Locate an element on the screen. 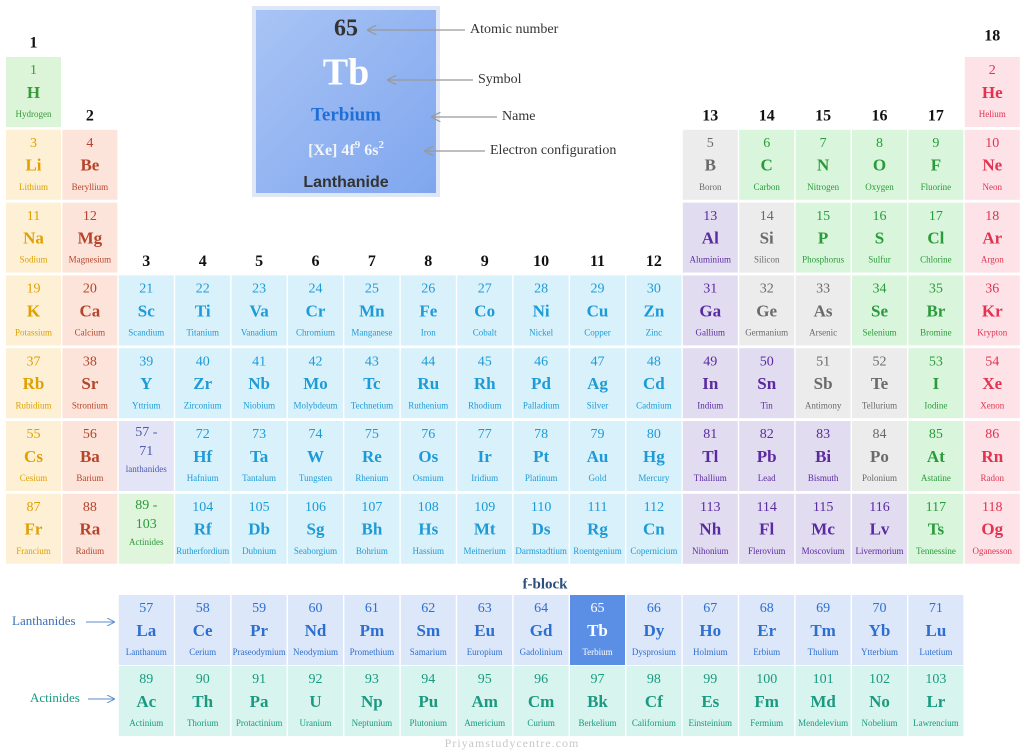  element-symbol: Lu is located at coordinates (936, 630).